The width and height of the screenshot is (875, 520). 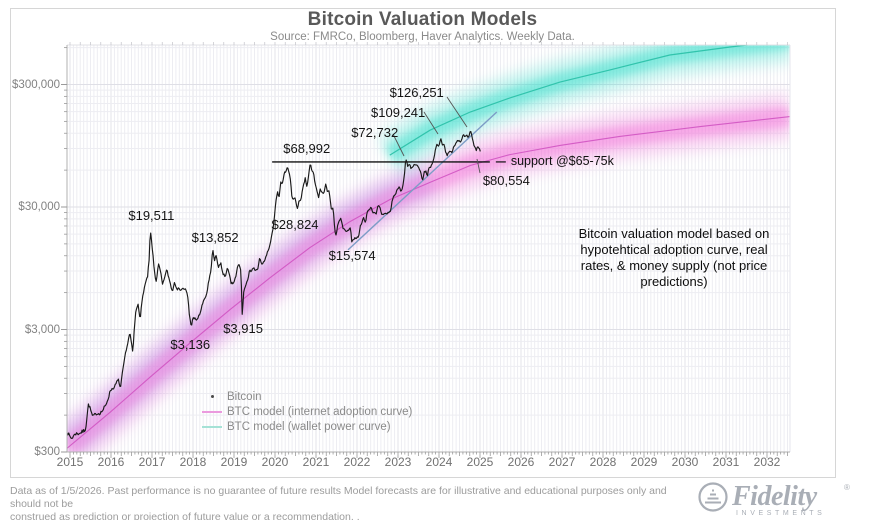 What do you see at coordinates (152, 462) in the screenshot?
I see `x-tick-label: 2017` at bounding box center [152, 462].